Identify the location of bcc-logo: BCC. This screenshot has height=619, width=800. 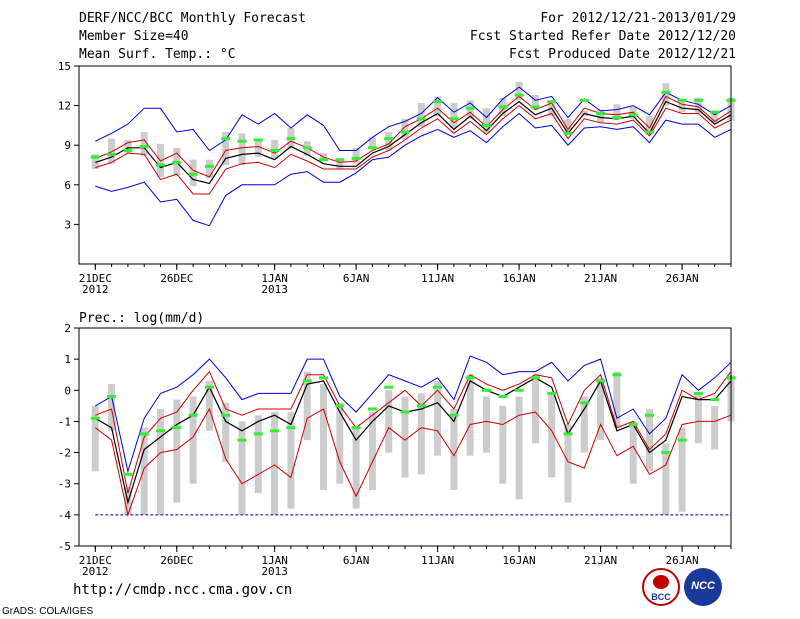
(661, 587).